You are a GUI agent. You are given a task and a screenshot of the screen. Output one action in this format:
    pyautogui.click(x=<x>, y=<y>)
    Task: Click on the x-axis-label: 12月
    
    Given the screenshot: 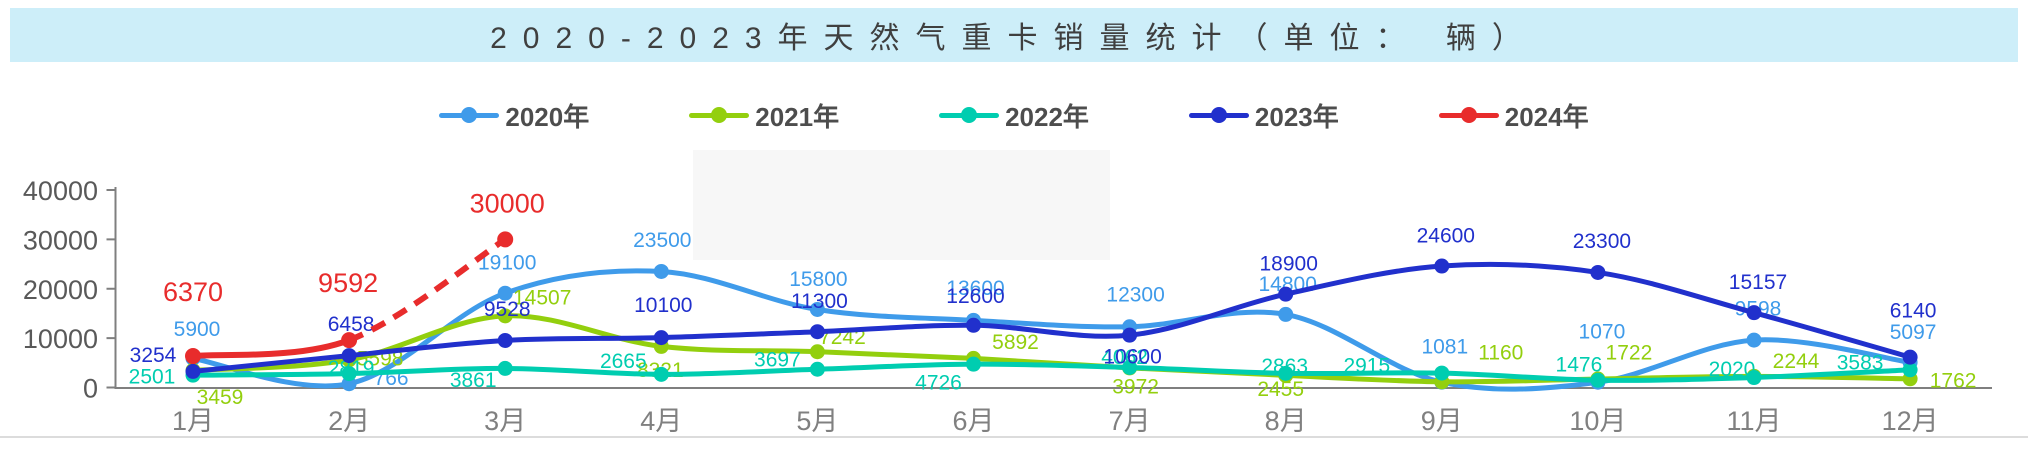 What is the action you would take?
    pyautogui.click(x=1910, y=421)
    